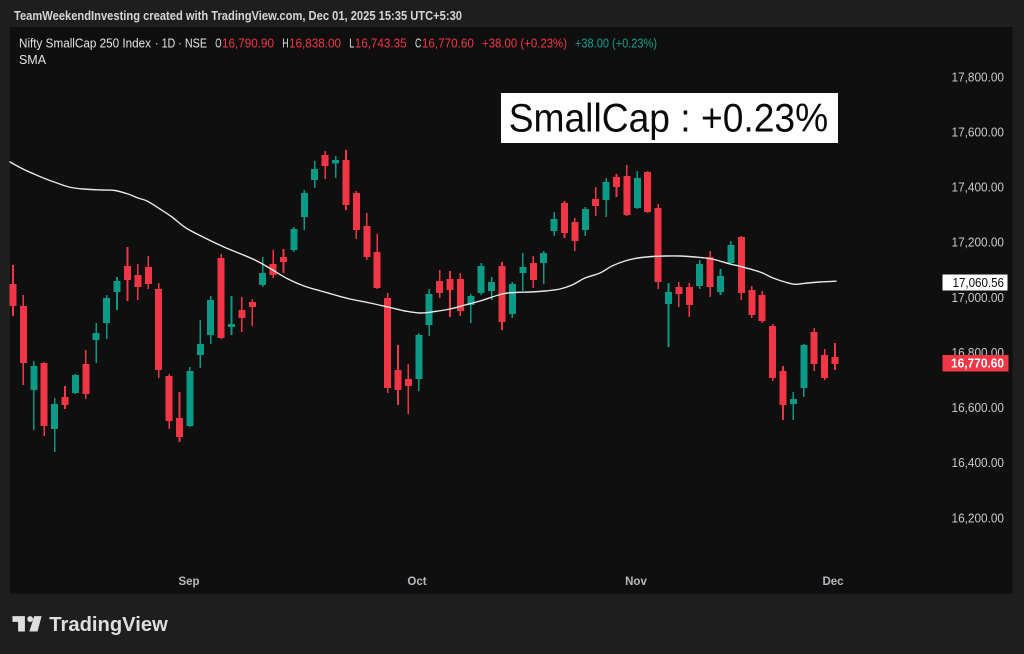 Image resolution: width=1024 pixels, height=654 pixels. What do you see at coordinates (218, 43) in the screenshot?
I see `svg-text: O` at bounding box center [218, 43].